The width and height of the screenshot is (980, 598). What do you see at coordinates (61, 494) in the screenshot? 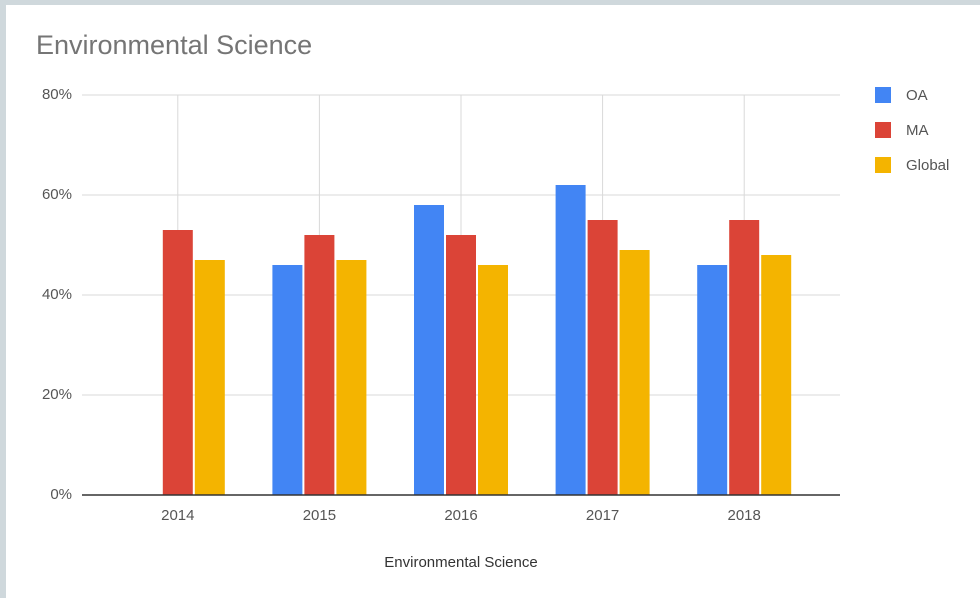
I see `y-tick-label: 0%` at bounding box center [61, 494].